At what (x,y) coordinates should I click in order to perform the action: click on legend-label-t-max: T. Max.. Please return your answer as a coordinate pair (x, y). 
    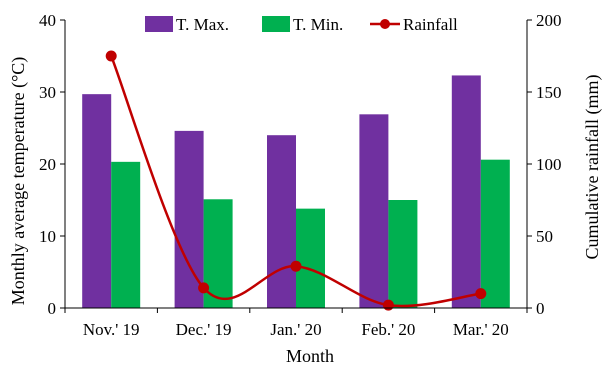
    Looking at the image, I should click on (202, 24).